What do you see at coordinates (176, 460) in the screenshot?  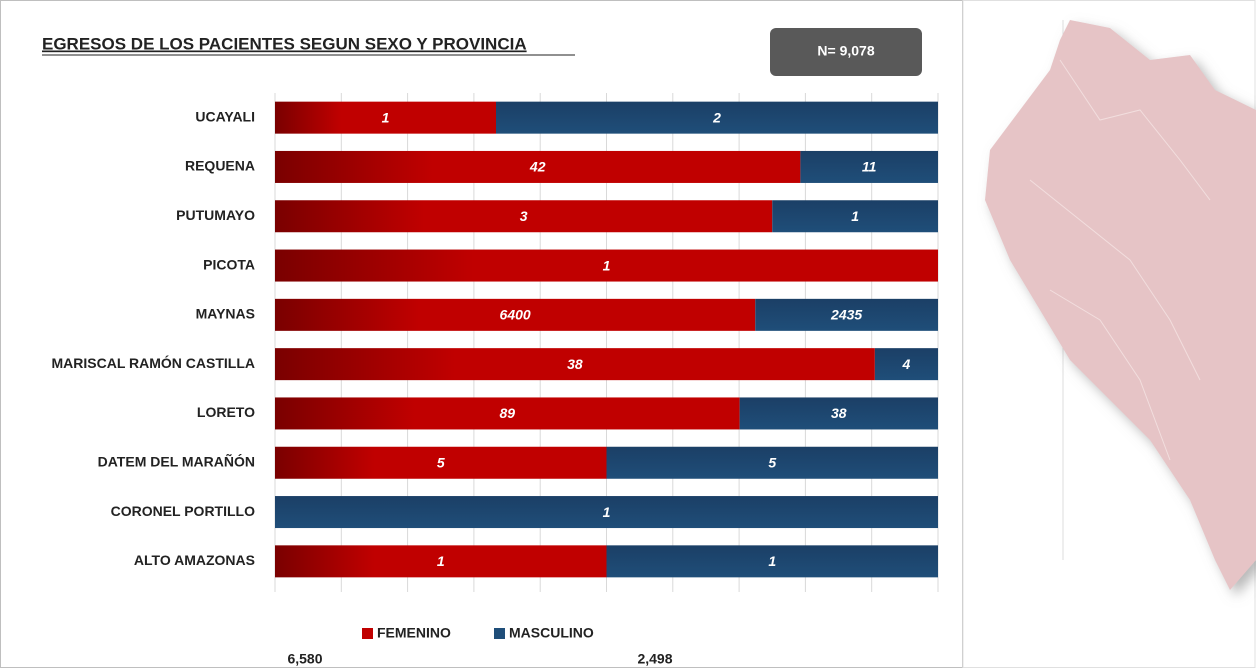 I see `category-label: DATEM DEL MARAÑÓN` at bounding box center [176, 460].